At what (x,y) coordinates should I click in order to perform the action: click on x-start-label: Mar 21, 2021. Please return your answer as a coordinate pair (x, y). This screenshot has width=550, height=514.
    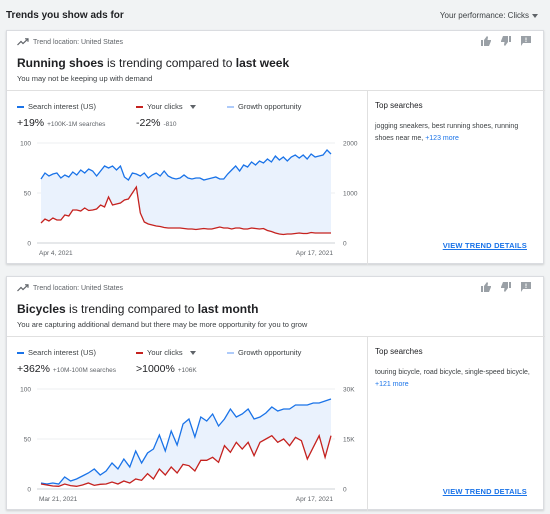
    Looking at the image, I should click on (58, 499).